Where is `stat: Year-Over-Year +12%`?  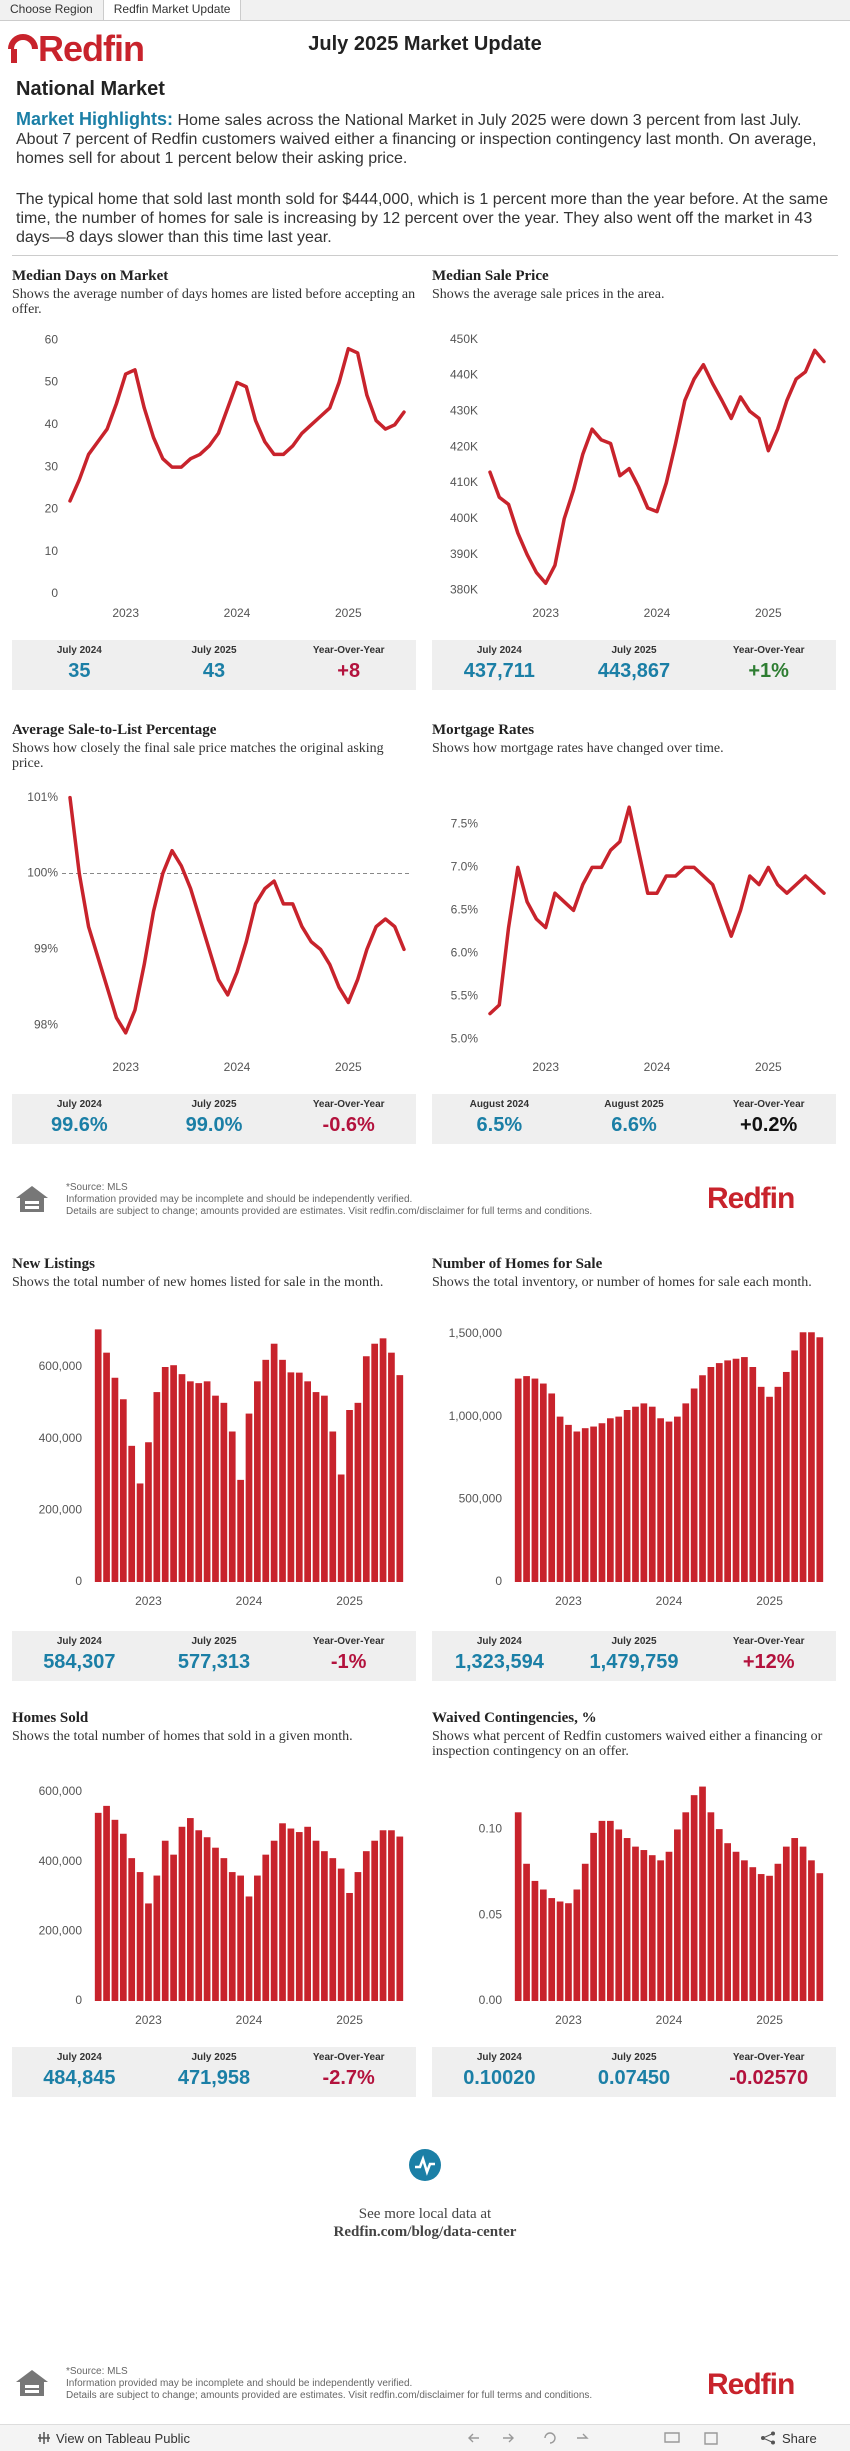 stat: Year-Over-Year +12% is located at coordinates (768, 1656).